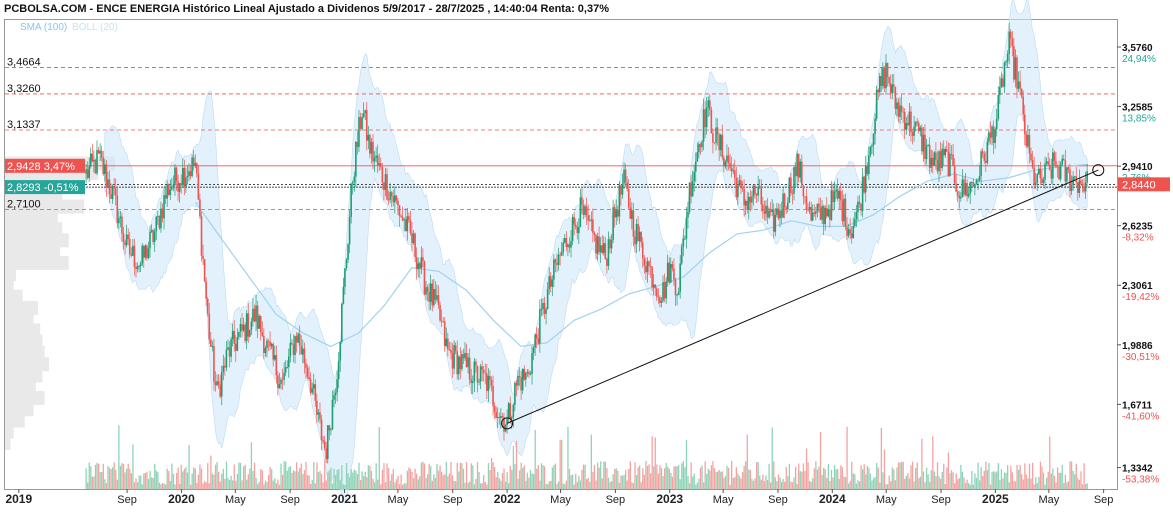 This screenshot has width=1173, height=512. What do you see at coordinates (1140, 480) in the screenshot?
I see `y-tick-pct: -53,38%` at bounding box center [1140, 480].